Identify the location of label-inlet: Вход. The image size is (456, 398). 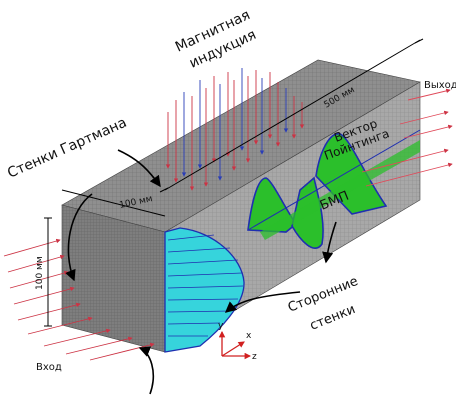
(49, 367).